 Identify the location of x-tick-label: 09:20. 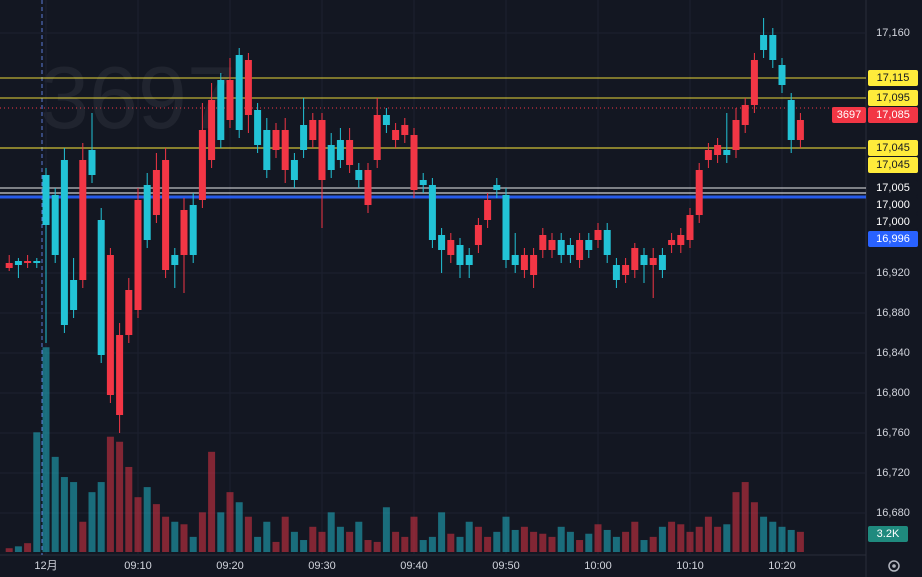
(230, 566).